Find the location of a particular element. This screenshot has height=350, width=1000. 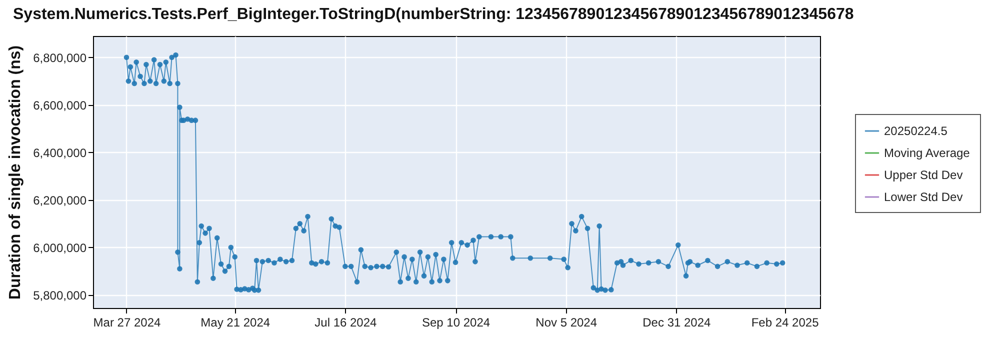

y-tick-label: 5,800,000 is located at coordinates (60, 295).